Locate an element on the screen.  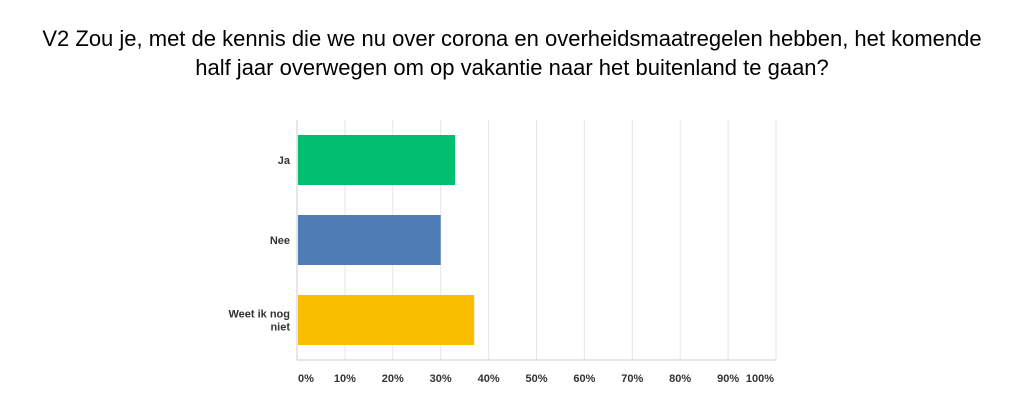
x-tick-label: 50% is located at coordinates (536, 379).